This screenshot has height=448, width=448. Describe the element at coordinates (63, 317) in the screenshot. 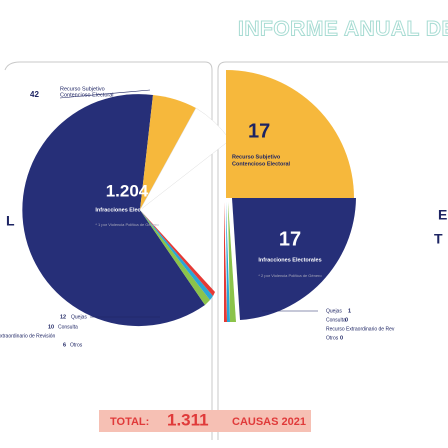

I see `quejas-number: 12` at that location.